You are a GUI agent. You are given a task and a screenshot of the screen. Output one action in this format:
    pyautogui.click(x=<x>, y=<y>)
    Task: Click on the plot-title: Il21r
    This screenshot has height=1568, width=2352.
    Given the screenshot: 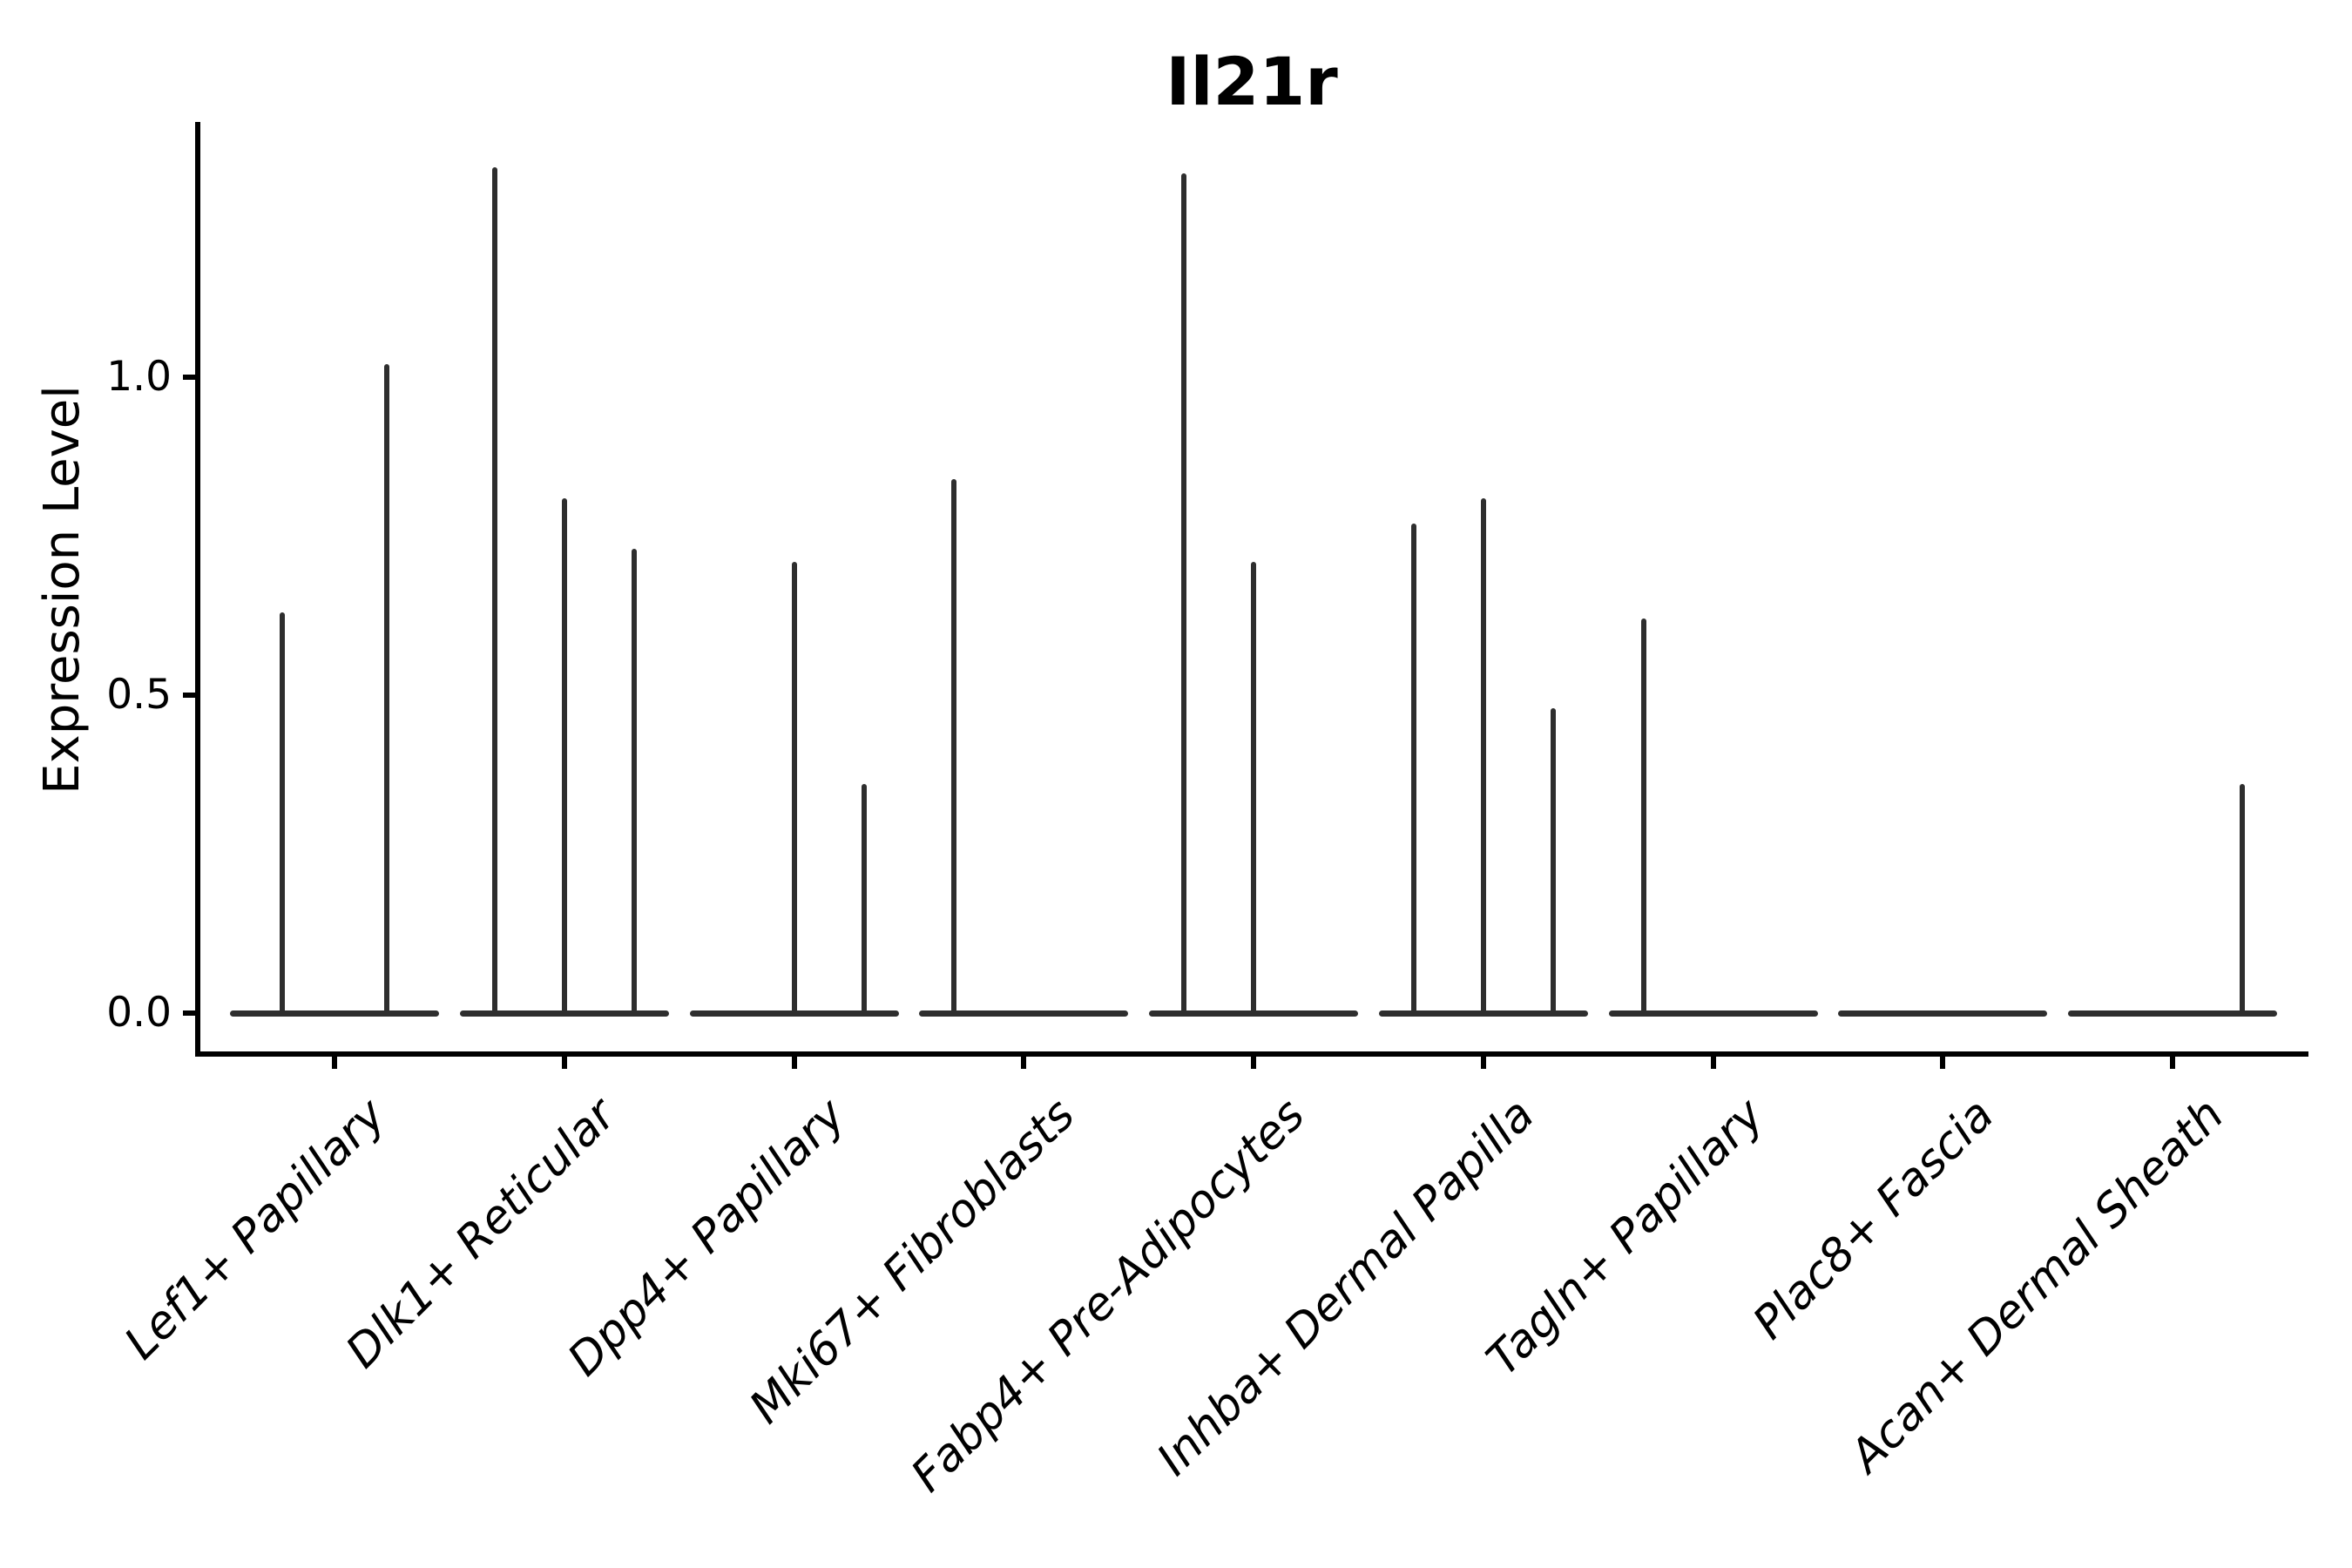 What is the action you would take?
    pyautogui.click(x=1252, y=82)
    